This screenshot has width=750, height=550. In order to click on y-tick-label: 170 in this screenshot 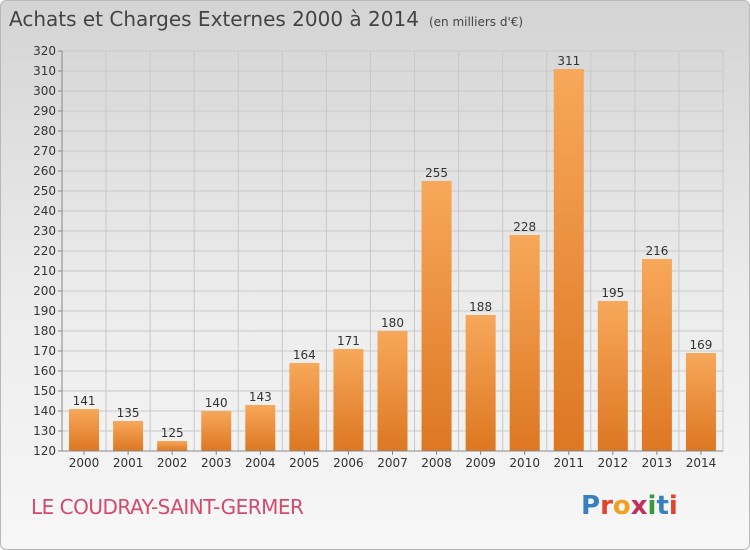, I will do `click(44, 351)`.